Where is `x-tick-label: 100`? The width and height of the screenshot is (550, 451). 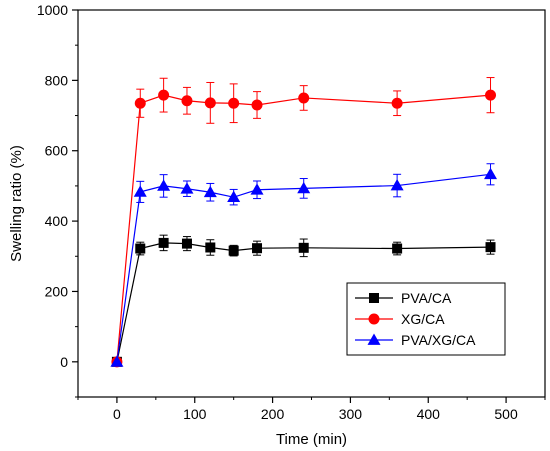 x-tick-label: 100 is located at coordinates (195, 414).